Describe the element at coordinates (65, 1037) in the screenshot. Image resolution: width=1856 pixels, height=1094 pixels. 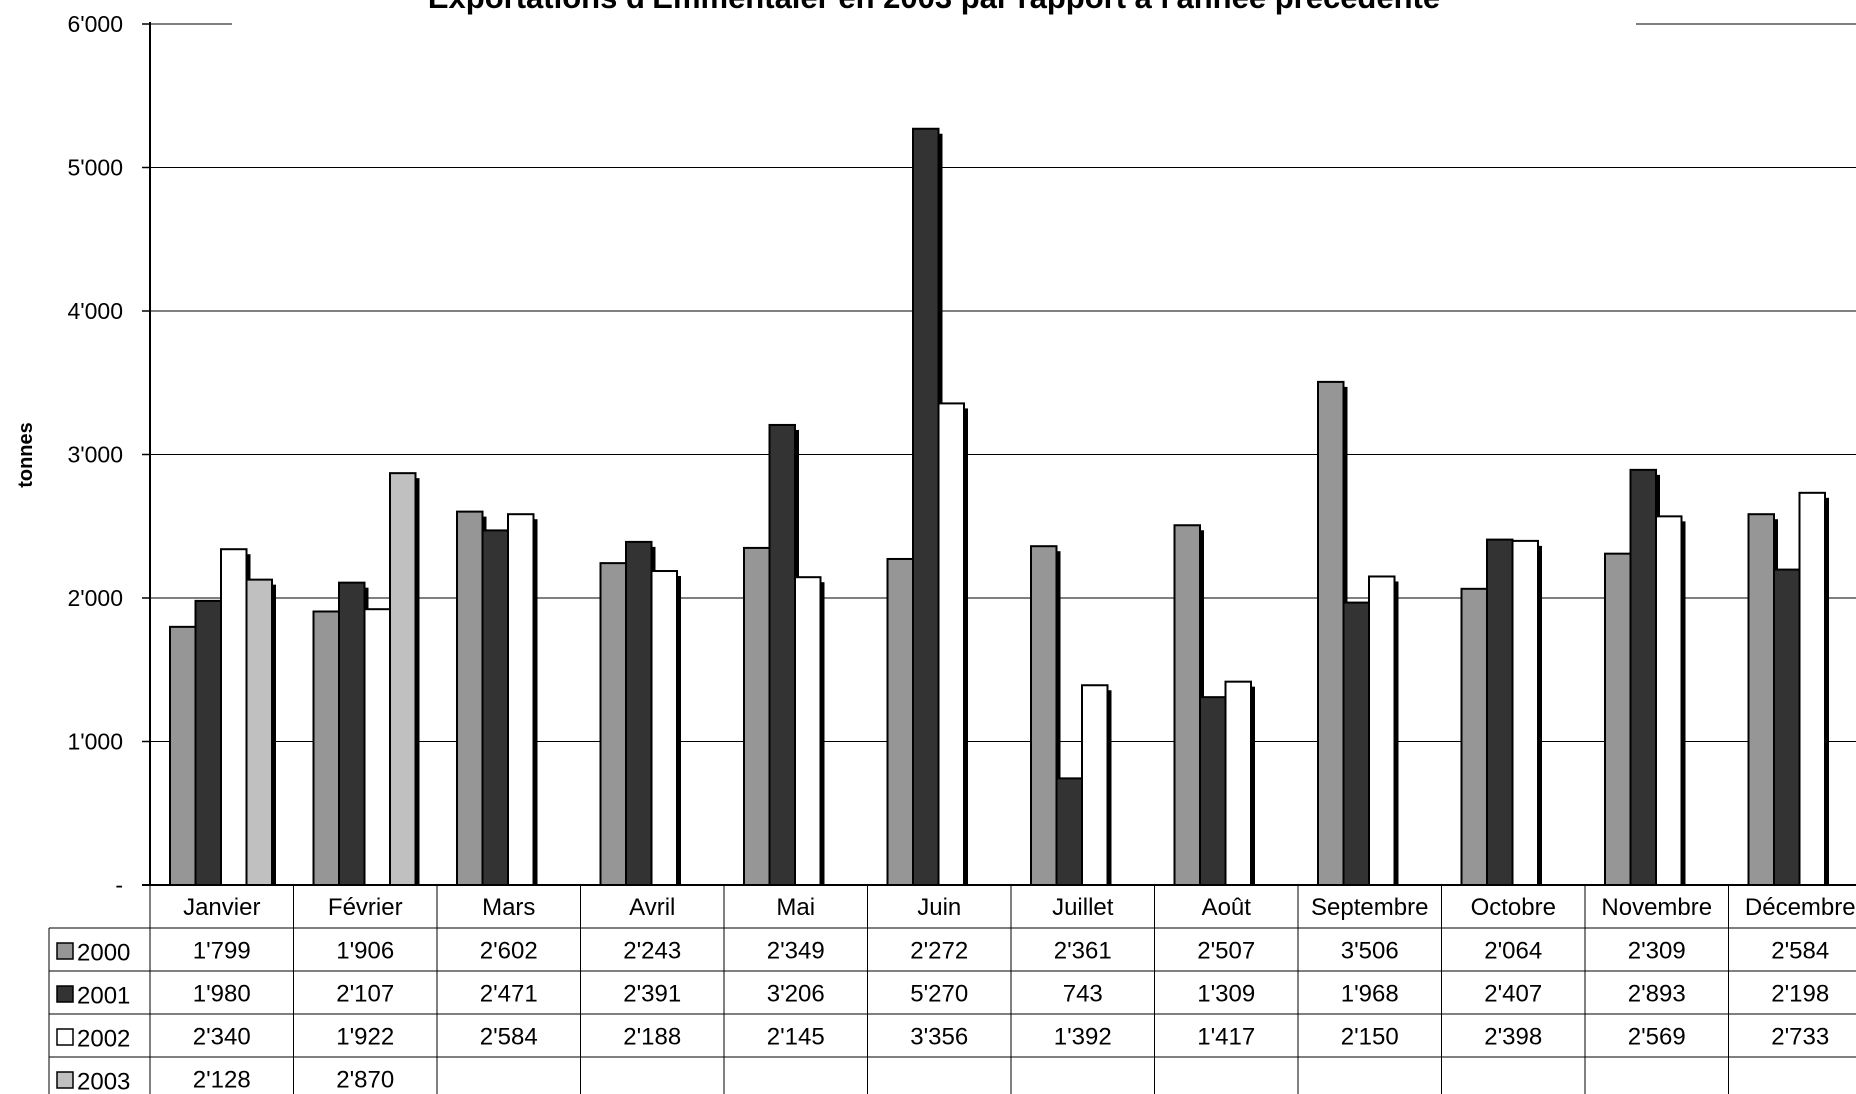
I see `legend-swatch-2002` at that location.